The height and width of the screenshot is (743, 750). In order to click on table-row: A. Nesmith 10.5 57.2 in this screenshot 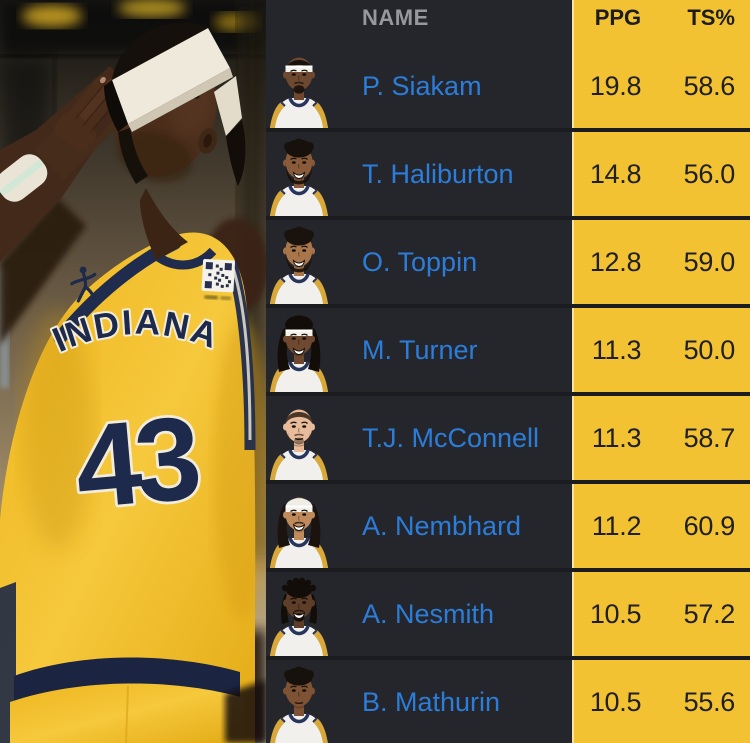, I will do `click(508, 614)`.